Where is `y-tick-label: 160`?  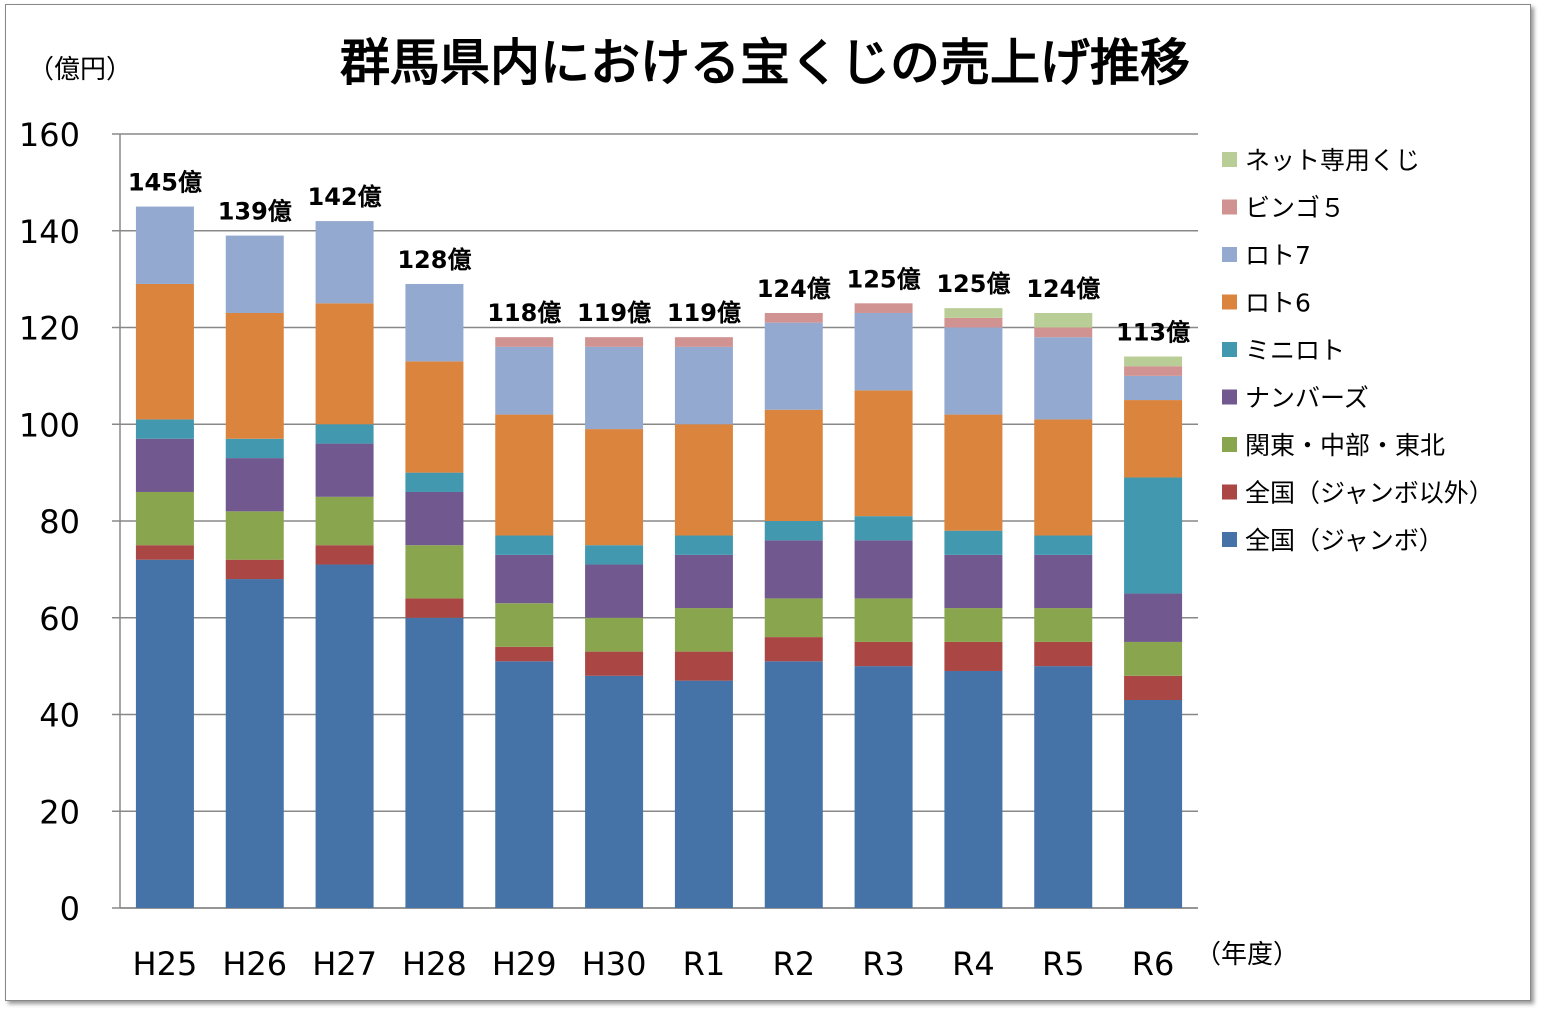
y-tick-label: 160 is located at coordinates (49, 135).